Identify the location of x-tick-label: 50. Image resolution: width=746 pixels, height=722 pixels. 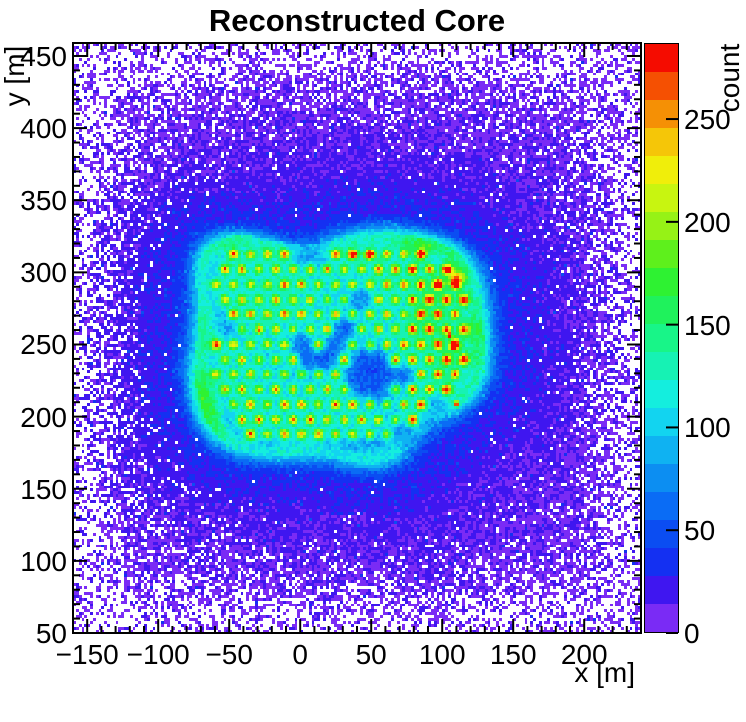
(371, 654).